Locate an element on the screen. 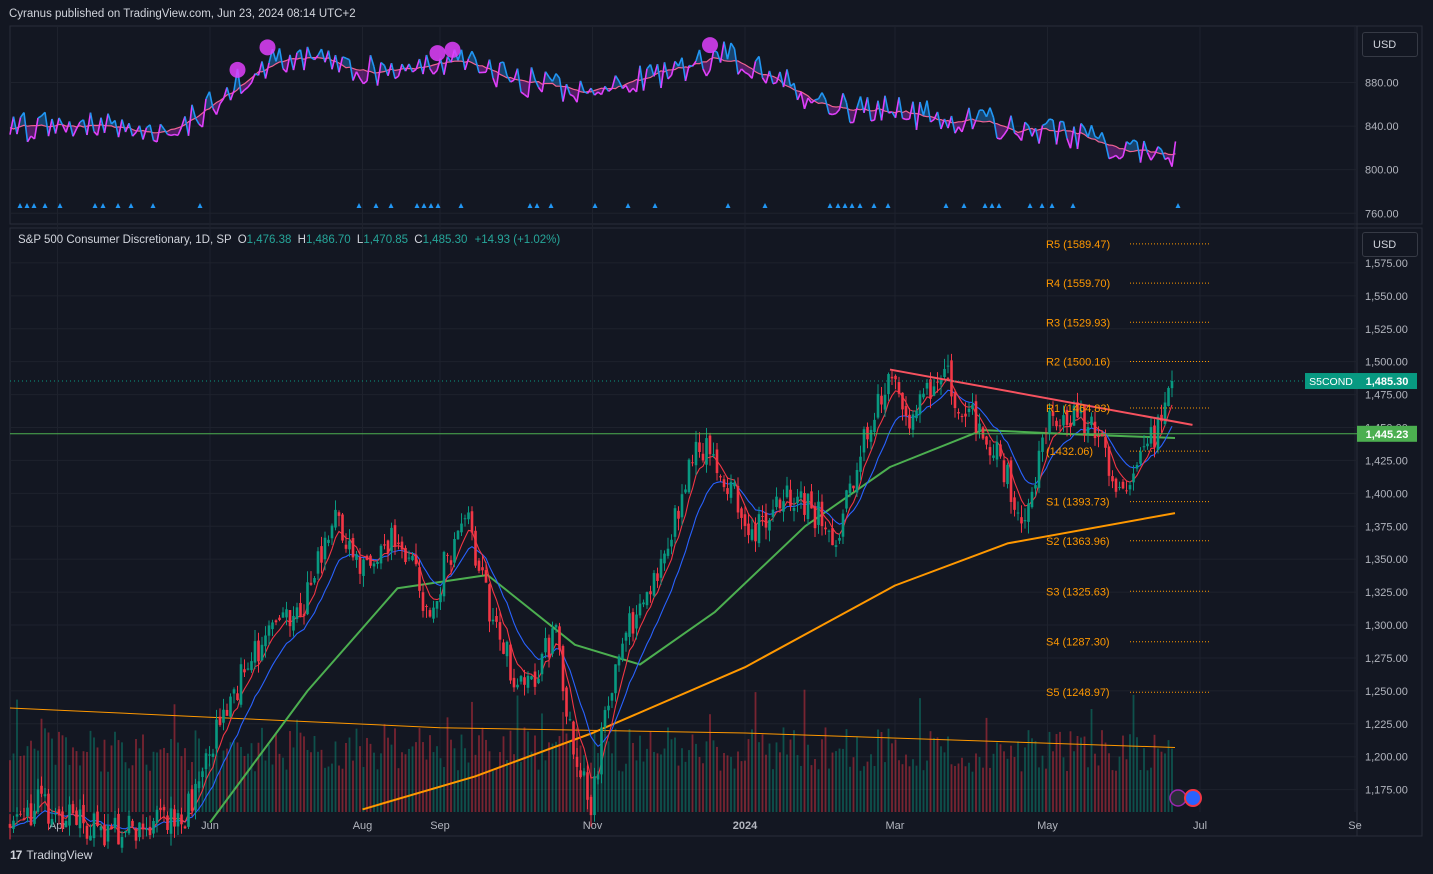  footer-brand: 17 TradingView is located at coordinates (51, 855).